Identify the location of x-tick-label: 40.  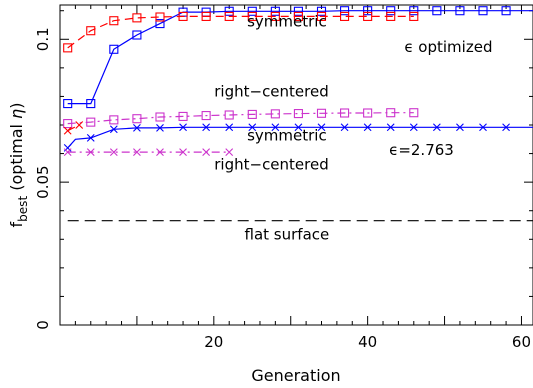
(367, 342).